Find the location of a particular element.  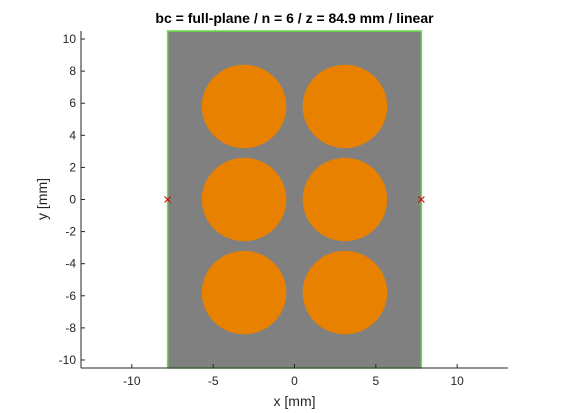

y-tick-label: -6 is located at coordinates (70, 296).